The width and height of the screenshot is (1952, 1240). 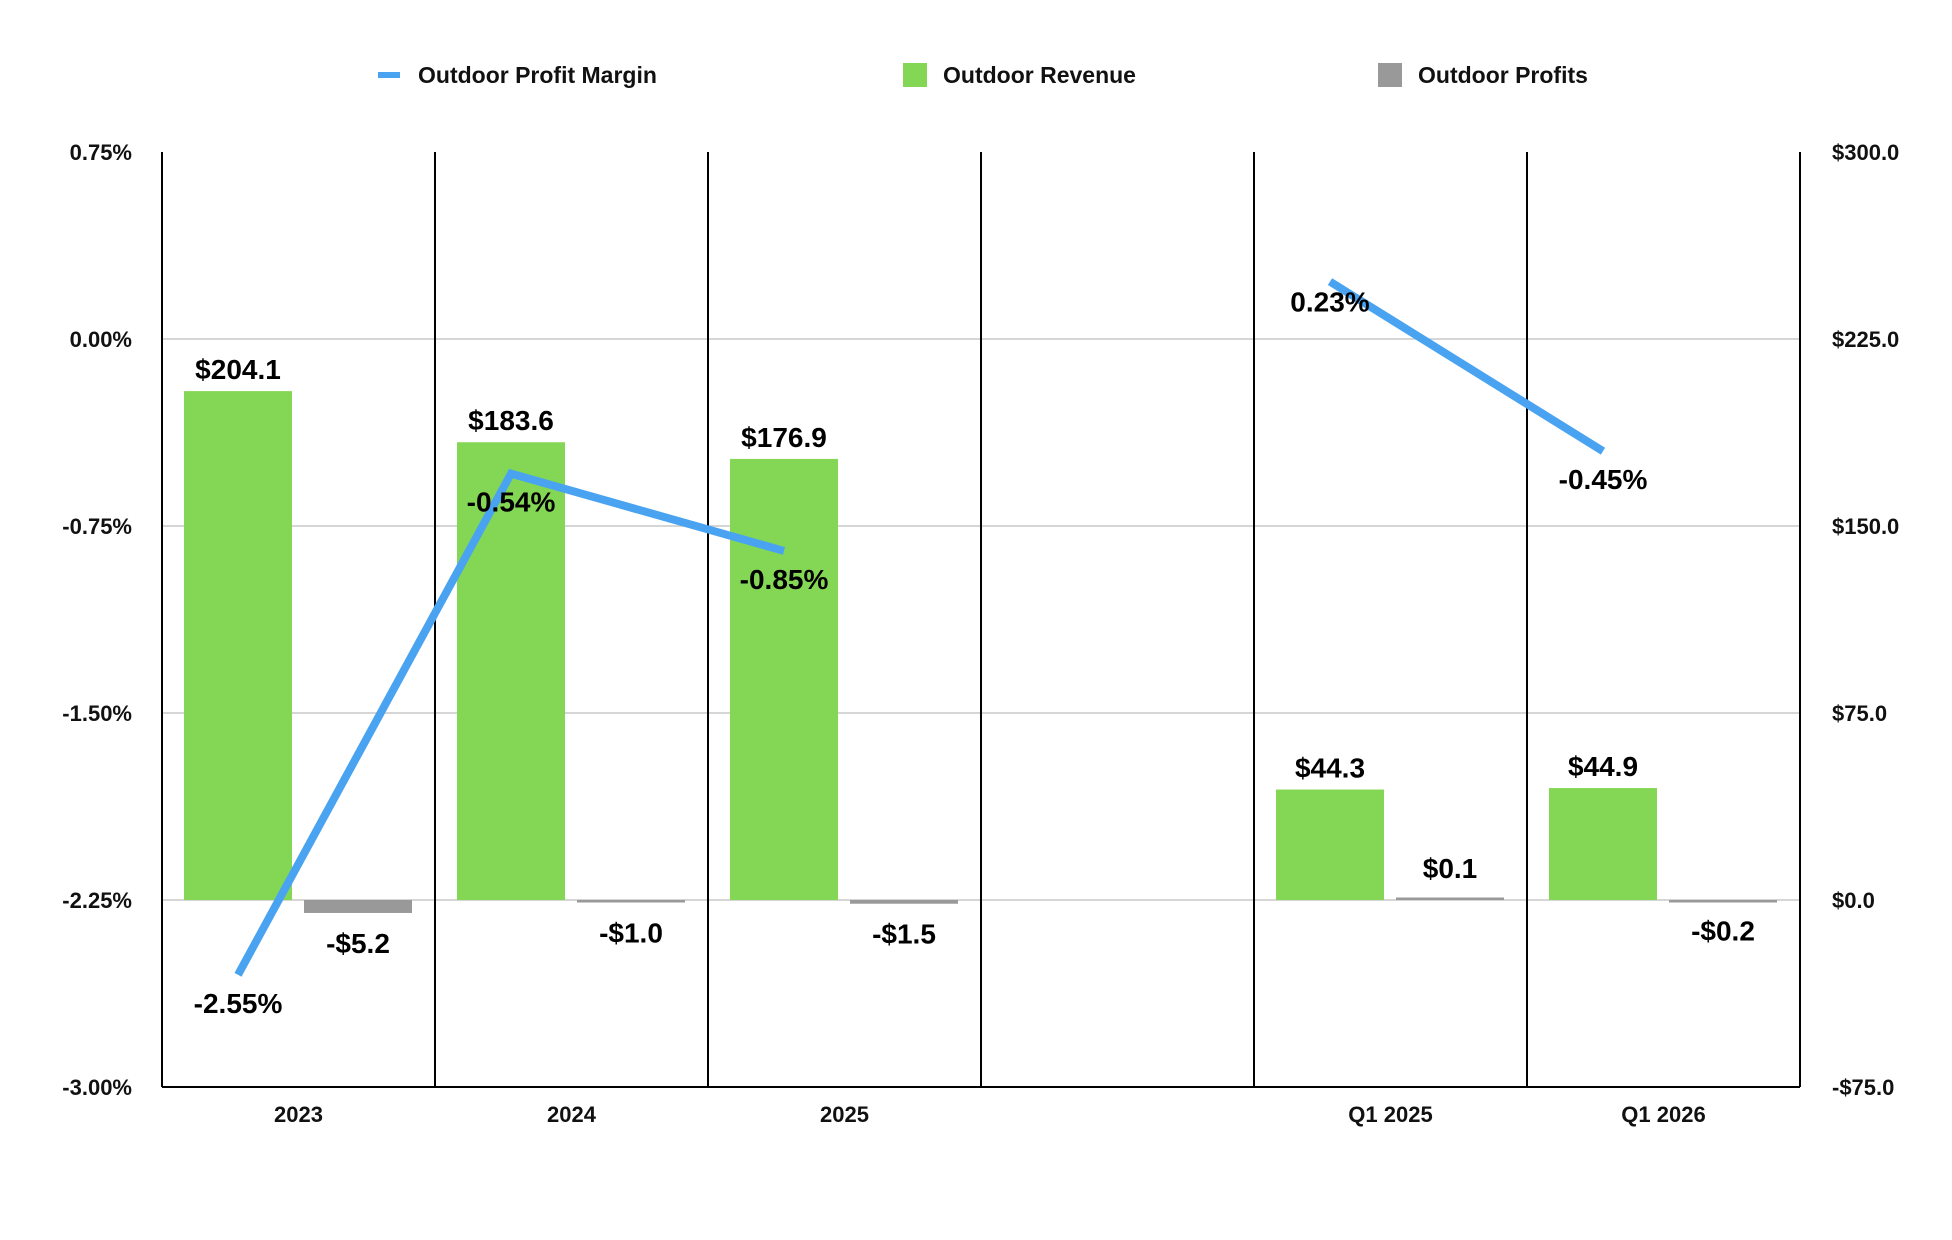 What do you see at coordinates (97, 1087) in the screenshot?
I see `y-left-tick-label: -3.00%` at bounding box center [97, 1087].